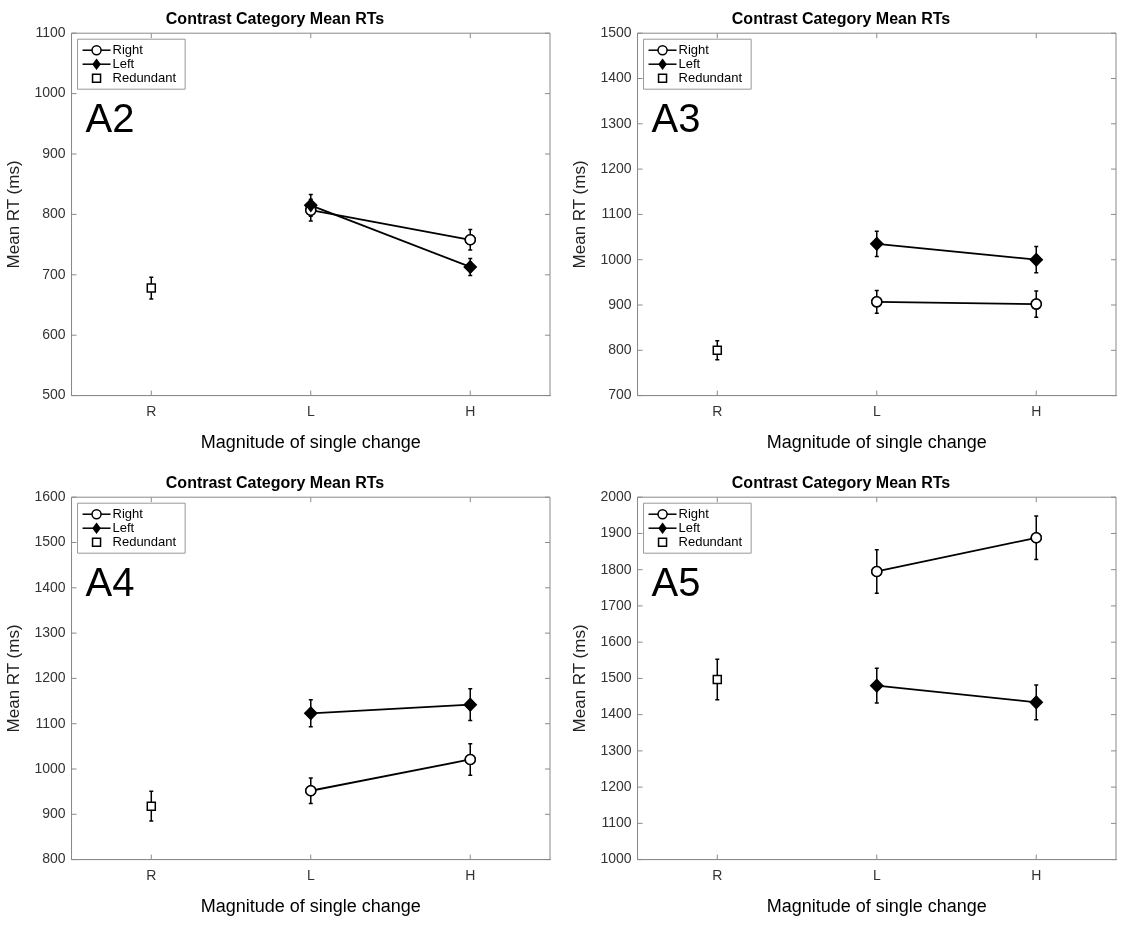  What do you see at coordinates (676, 118) in the screenshot?
I see `annotation: A3` at bounding box center [676, 118].